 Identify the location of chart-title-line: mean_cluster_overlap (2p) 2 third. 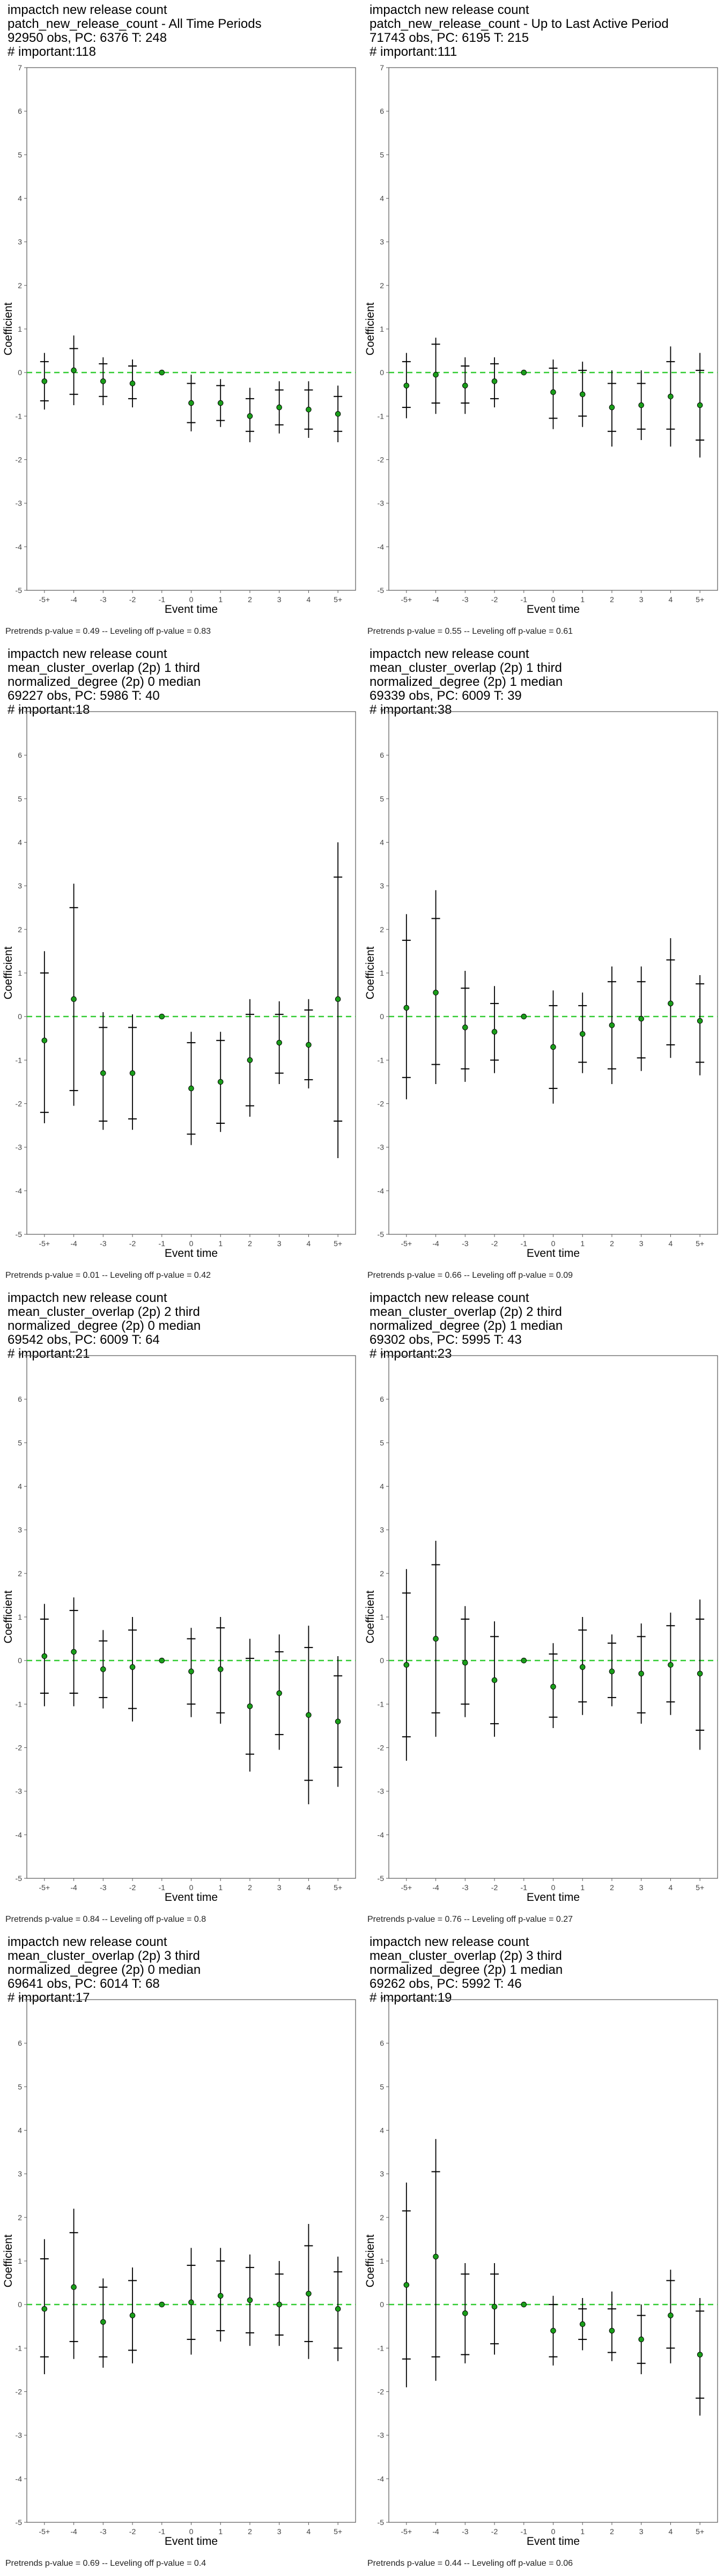
(104, 1312).